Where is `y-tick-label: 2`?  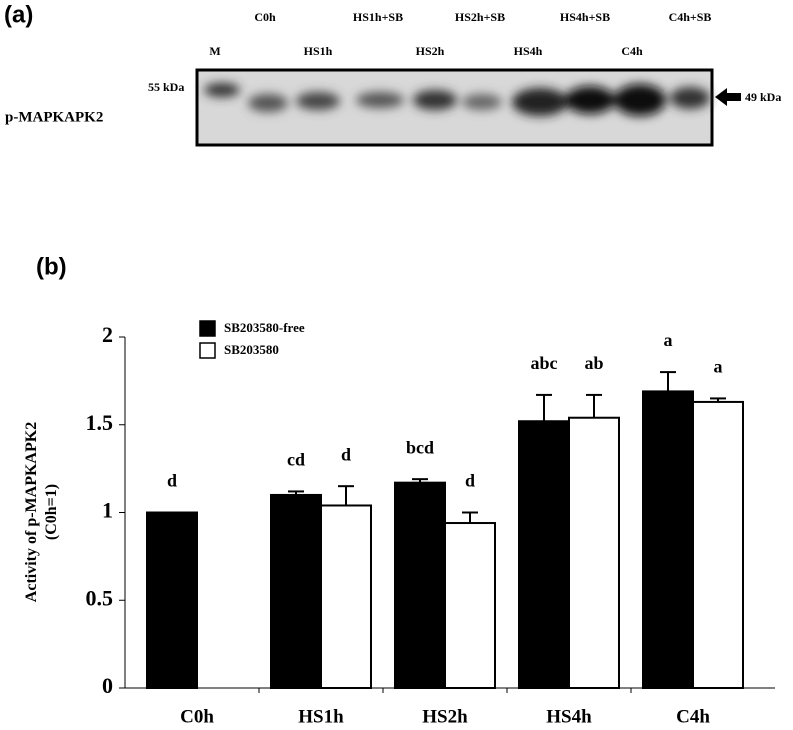 y-tick-label: 2 is located at coordinates (107, 334).